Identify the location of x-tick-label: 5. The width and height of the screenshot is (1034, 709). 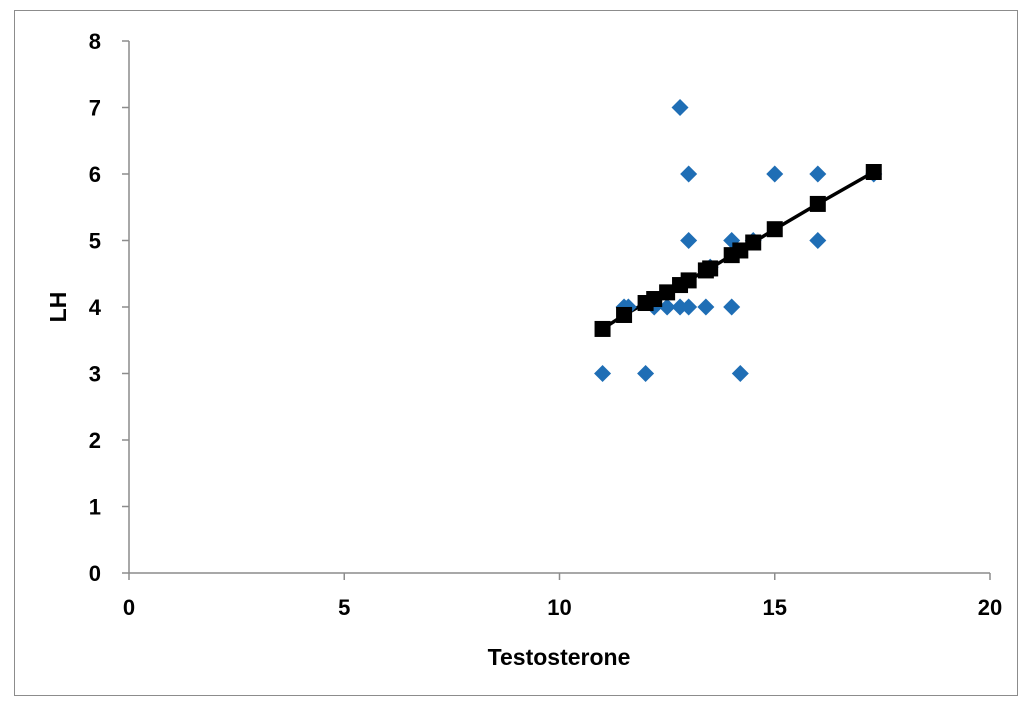
(344, 607).